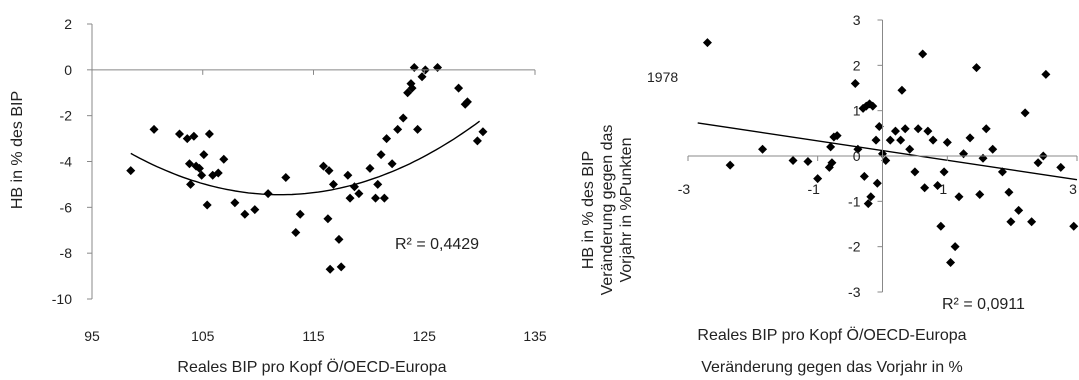 Image resolution: width=1079 pixels, height=380 pixels. Describe the element at coordinates (68, 24) in the screenshot. I see `left-y-tick-label: 2` at that location.